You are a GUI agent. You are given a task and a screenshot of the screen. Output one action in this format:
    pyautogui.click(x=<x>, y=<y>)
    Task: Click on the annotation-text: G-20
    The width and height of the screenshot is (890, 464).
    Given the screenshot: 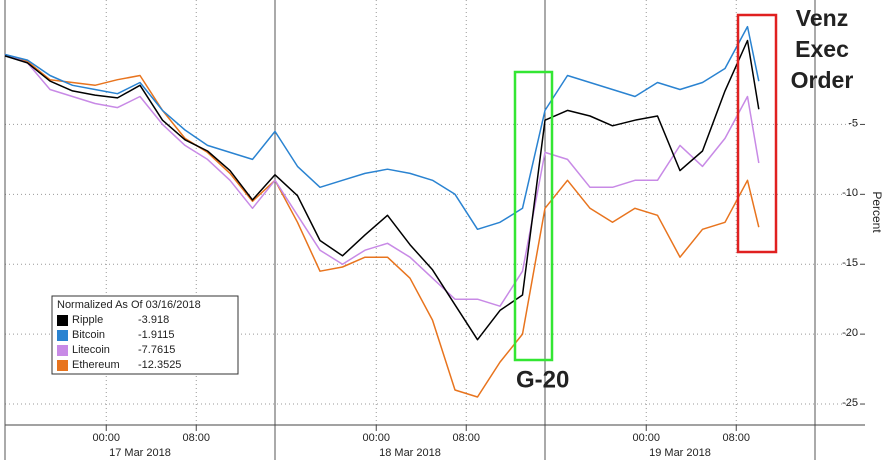 What is the action you would take?
    pyautogui.click(x=542, y=379)
    